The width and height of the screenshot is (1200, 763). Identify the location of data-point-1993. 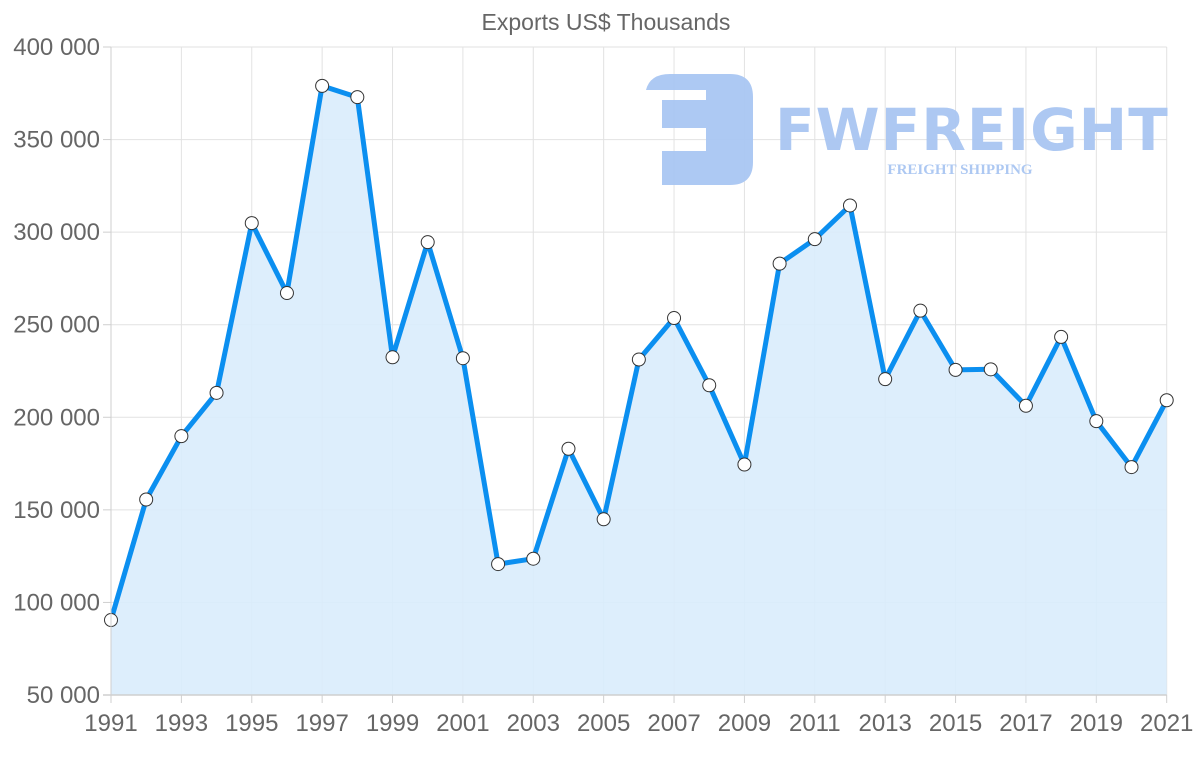
(181, 436).